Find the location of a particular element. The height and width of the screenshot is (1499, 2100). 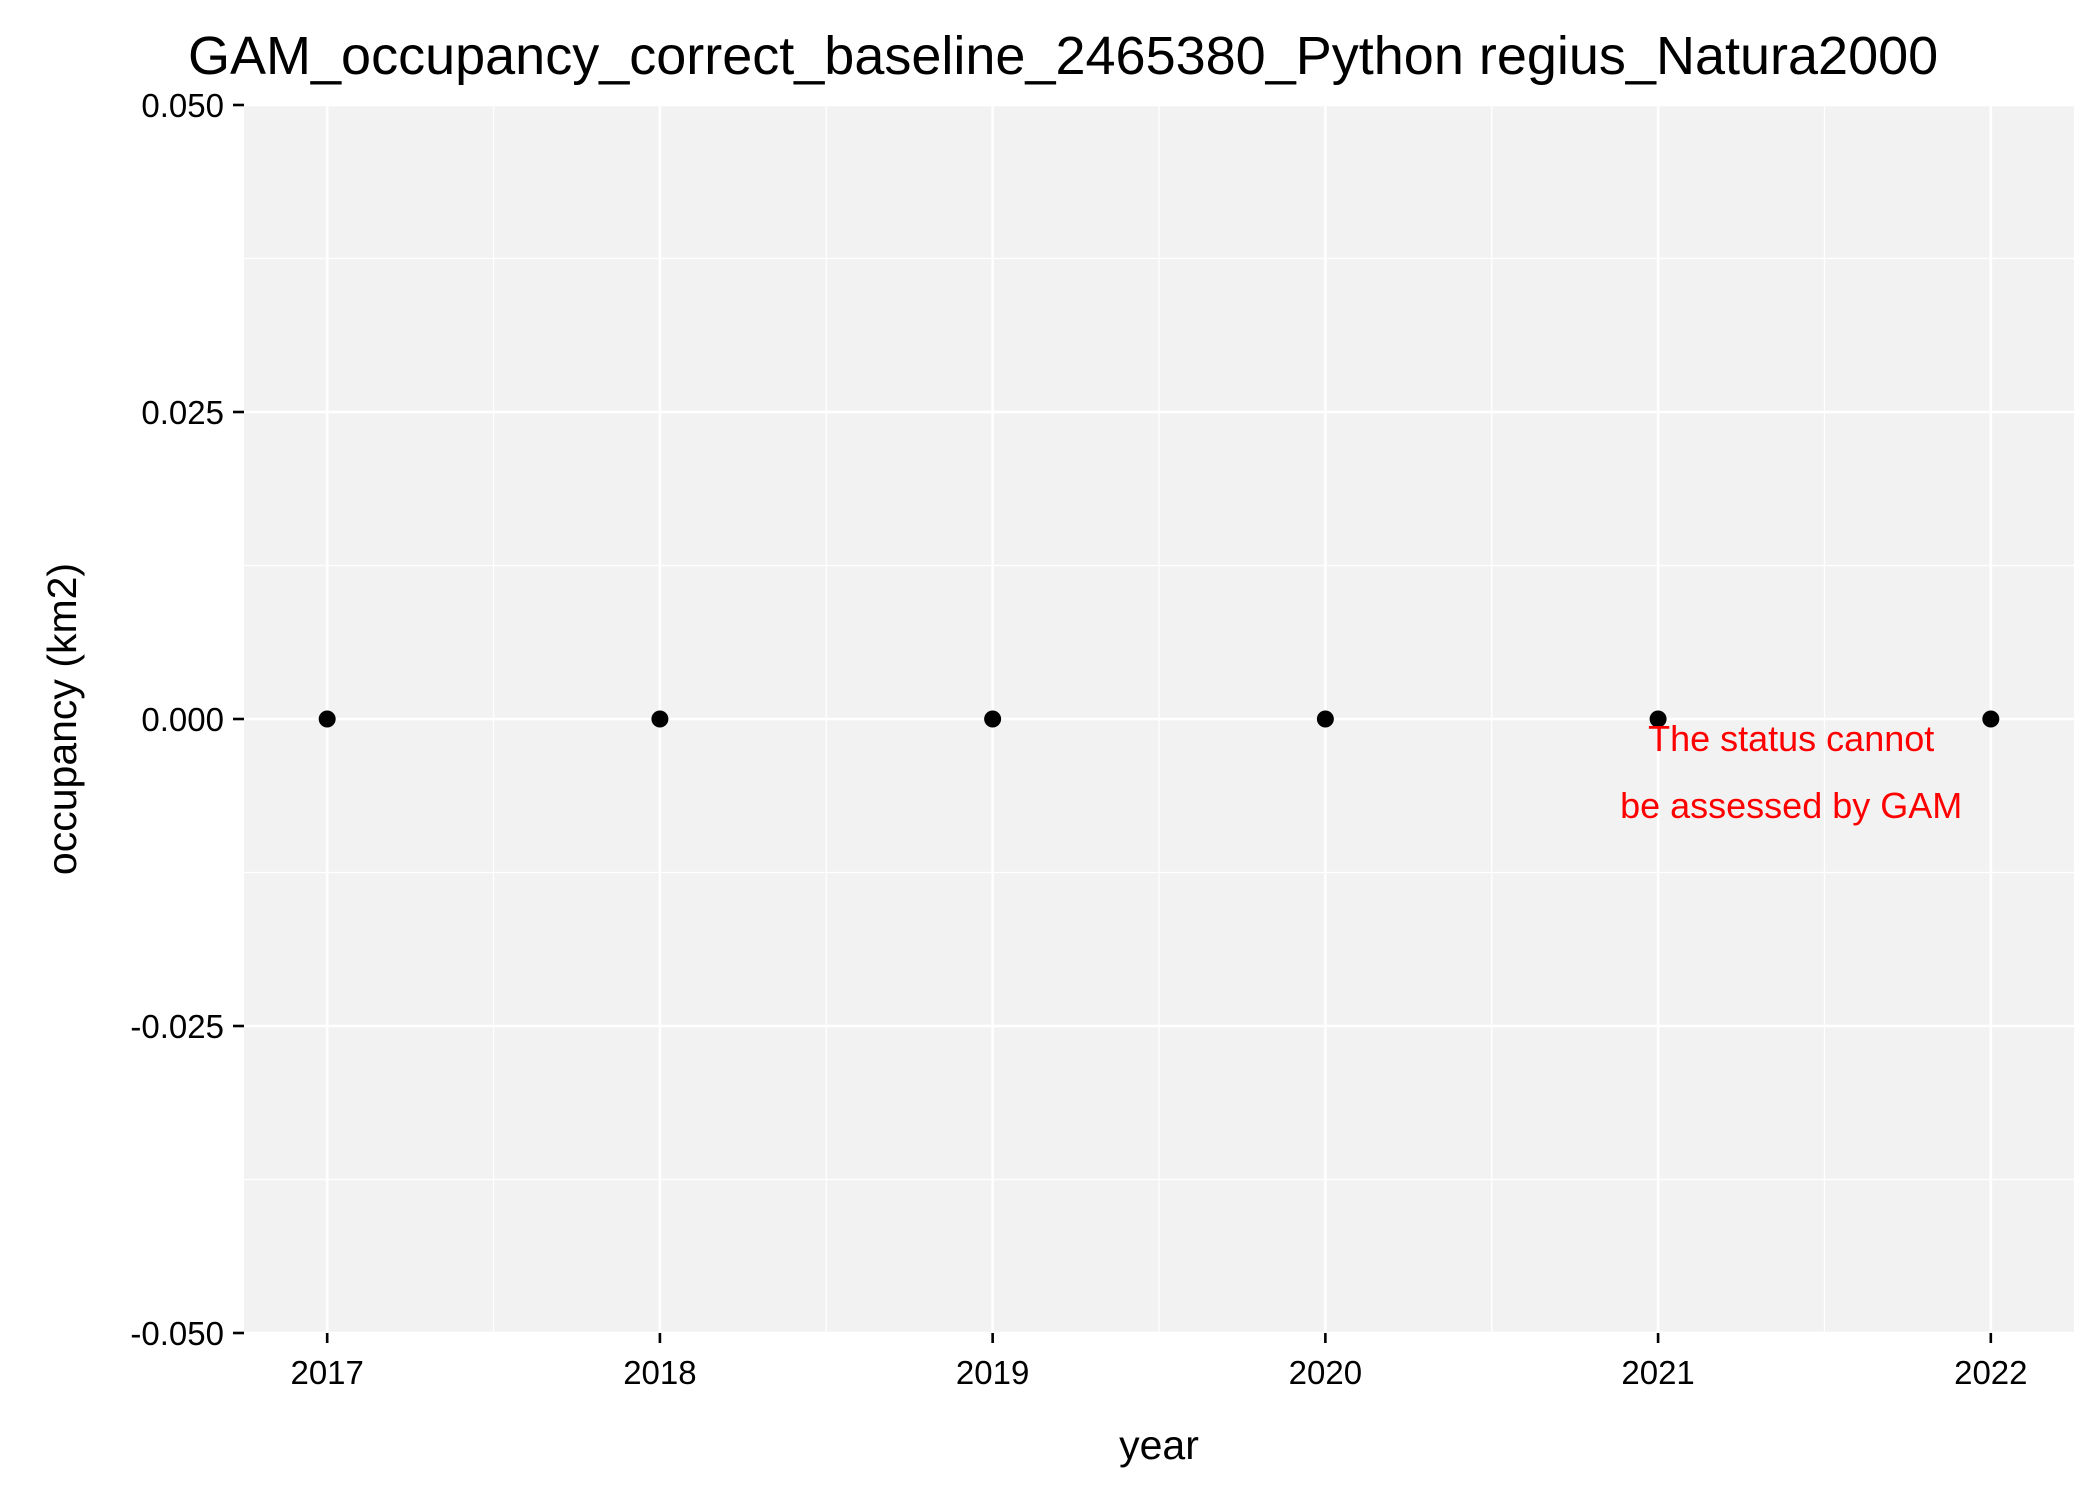

annotation-line: The status cannot is located at coordinates (1791, 738).